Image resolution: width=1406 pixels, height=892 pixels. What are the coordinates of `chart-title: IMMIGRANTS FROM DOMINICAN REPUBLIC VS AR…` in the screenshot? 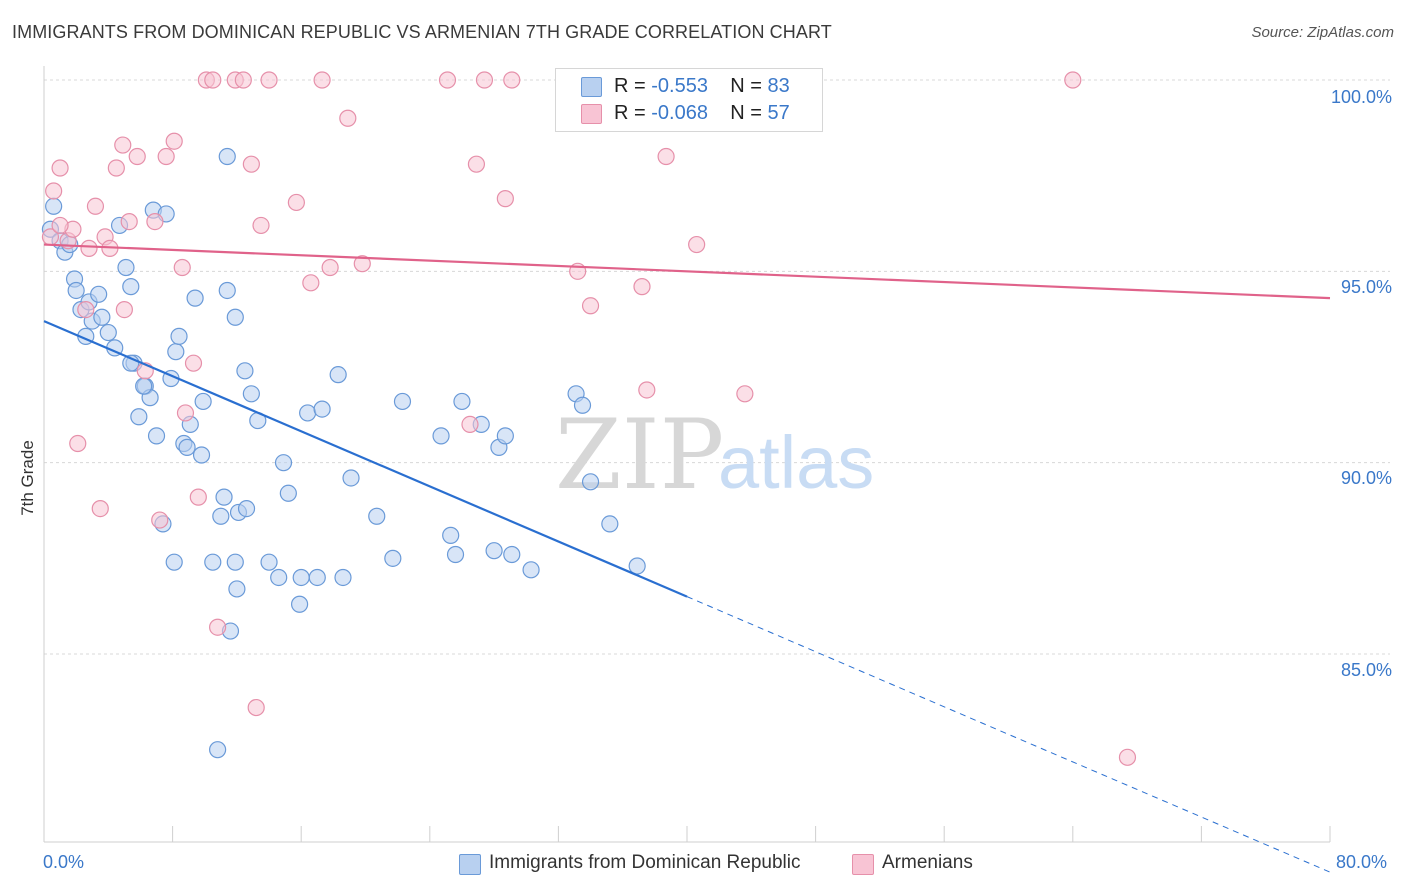 It's located at (422, 32).